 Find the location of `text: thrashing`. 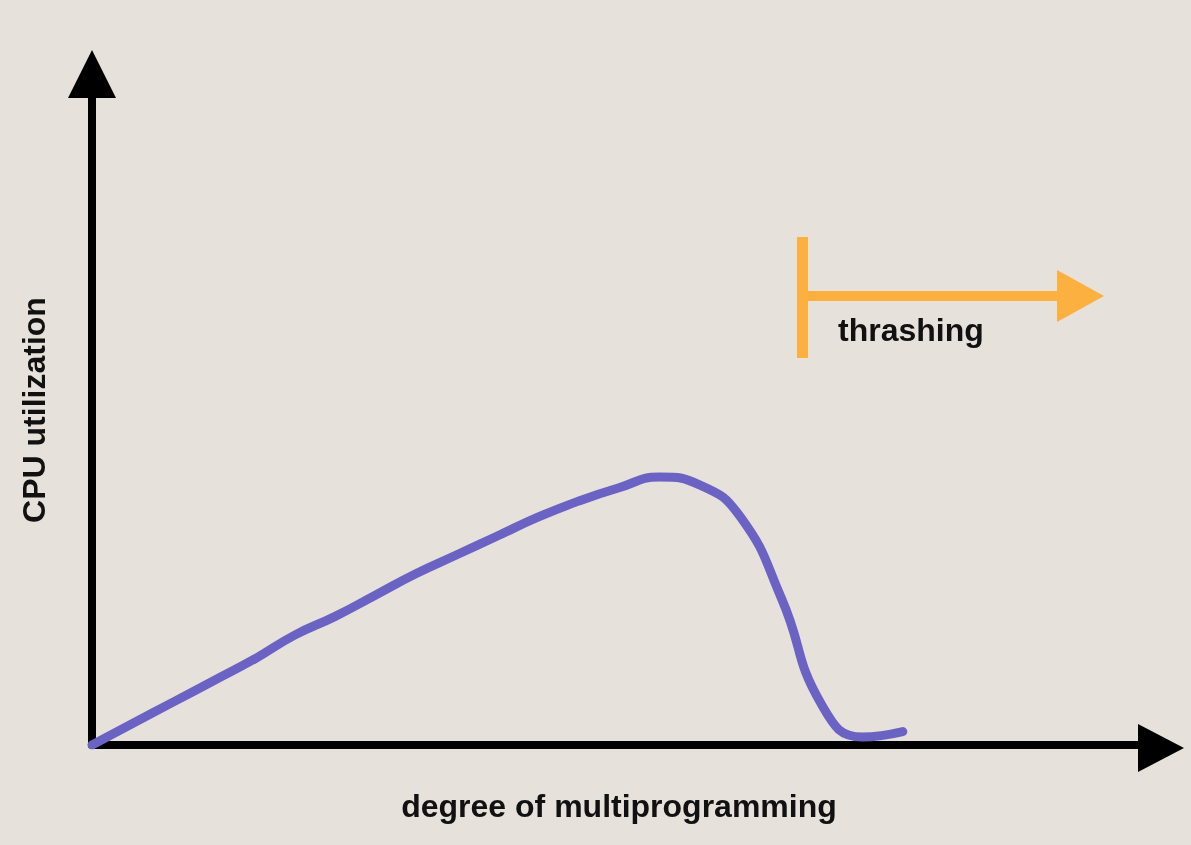

text: thrashing is located at coordinates (911, 330).